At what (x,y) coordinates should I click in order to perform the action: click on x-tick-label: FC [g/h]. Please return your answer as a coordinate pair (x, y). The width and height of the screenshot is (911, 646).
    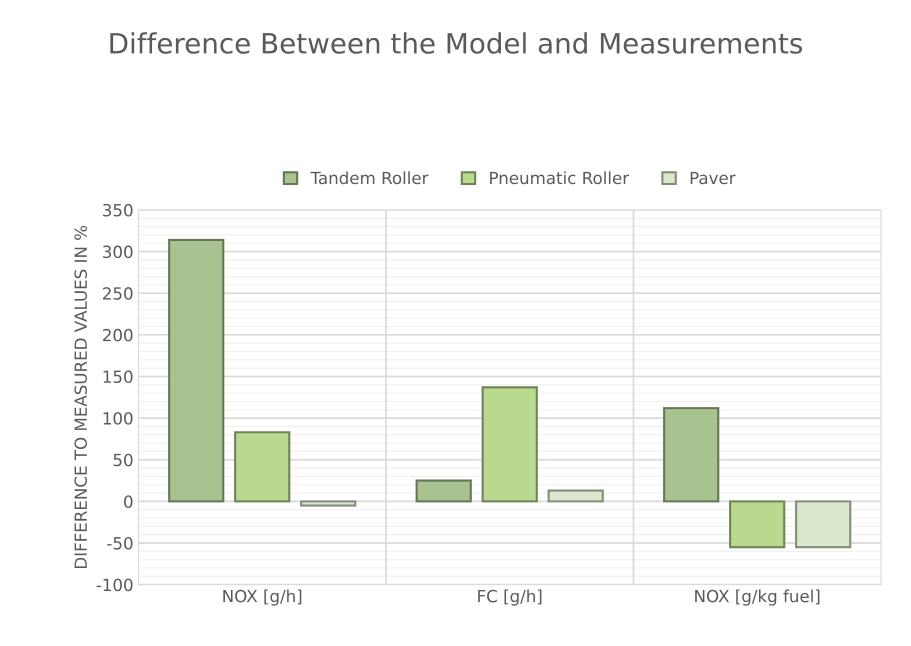
    Looking at the image, I should click on (510, 597).